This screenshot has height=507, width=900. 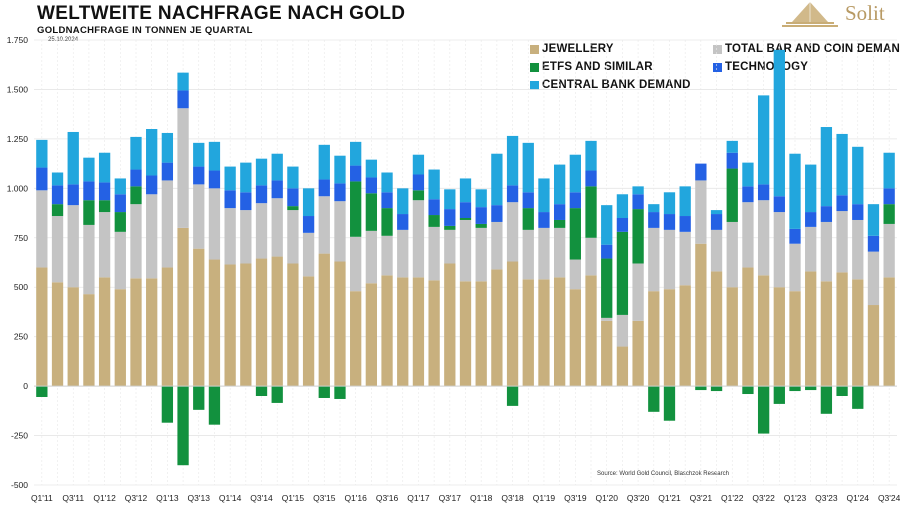 I want to click on y-tick-label: 250, so click(x=21, y=337).